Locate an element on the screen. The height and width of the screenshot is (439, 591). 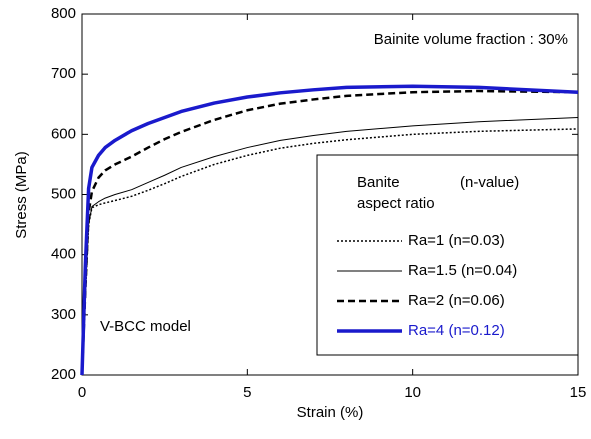
x-tick-label: 10 is located at coordinates (412, 392).